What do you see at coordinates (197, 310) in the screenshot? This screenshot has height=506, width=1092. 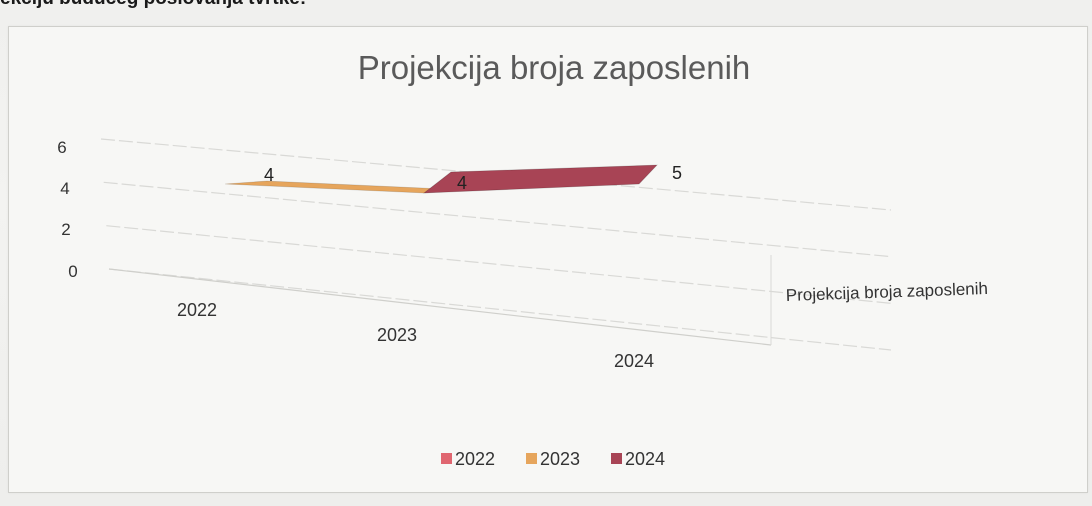 I see `x-tick-label: 2022` at bounding box center [197, 310].